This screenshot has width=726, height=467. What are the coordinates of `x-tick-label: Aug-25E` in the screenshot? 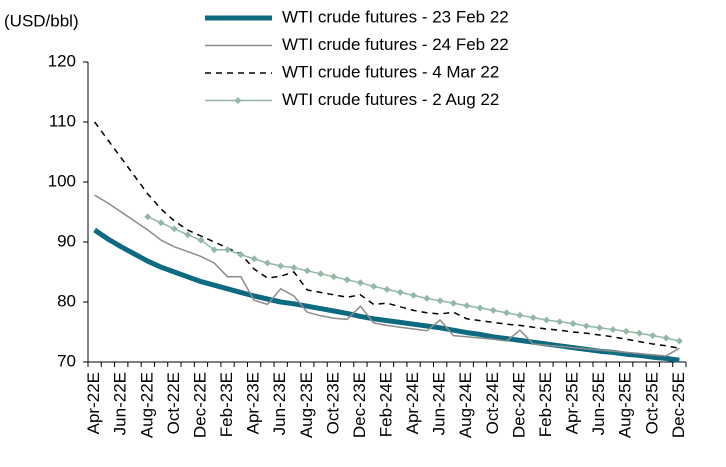 It's located at (625, 405).